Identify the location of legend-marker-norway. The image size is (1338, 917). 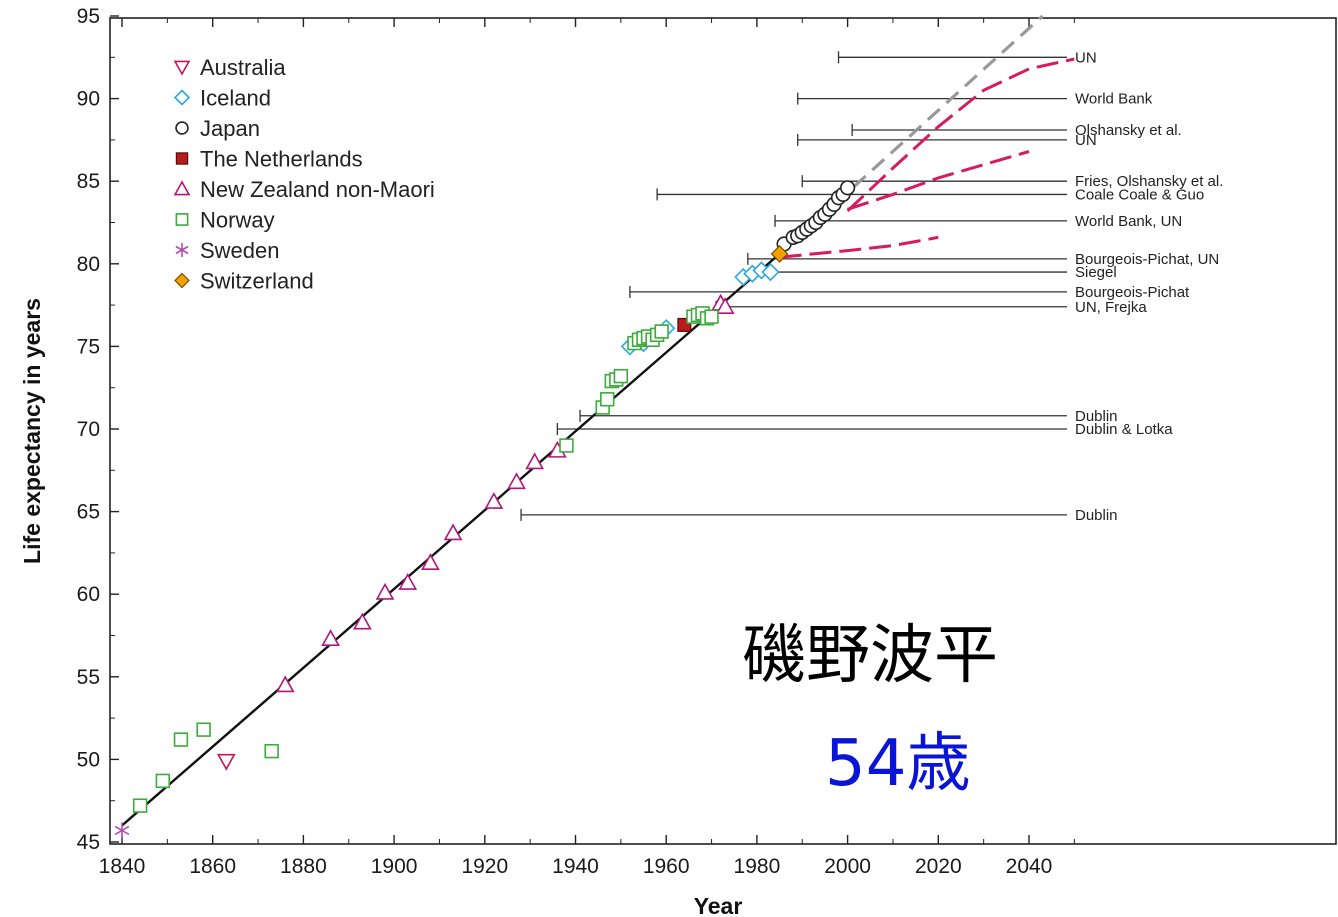
(182, 219).